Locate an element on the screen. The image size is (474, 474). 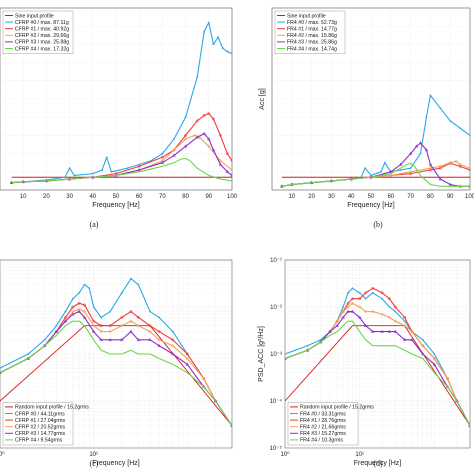
legend-entry-3: FR4 #2 / max. 15.86g is located at coordinates (312, 36).